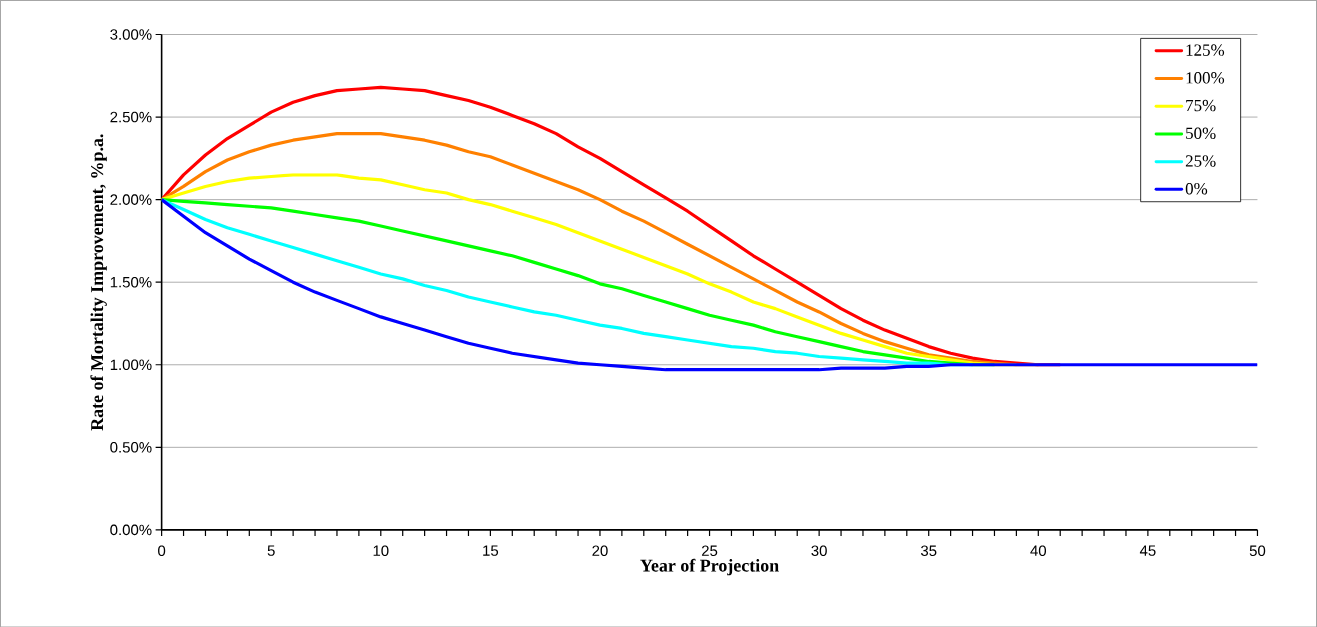 The image size is (1317, 627). What do you see at coordinates (131, 199) in the screenshot?
I see `y-tick-label: 2.00%` at bounding box center [131, 199].